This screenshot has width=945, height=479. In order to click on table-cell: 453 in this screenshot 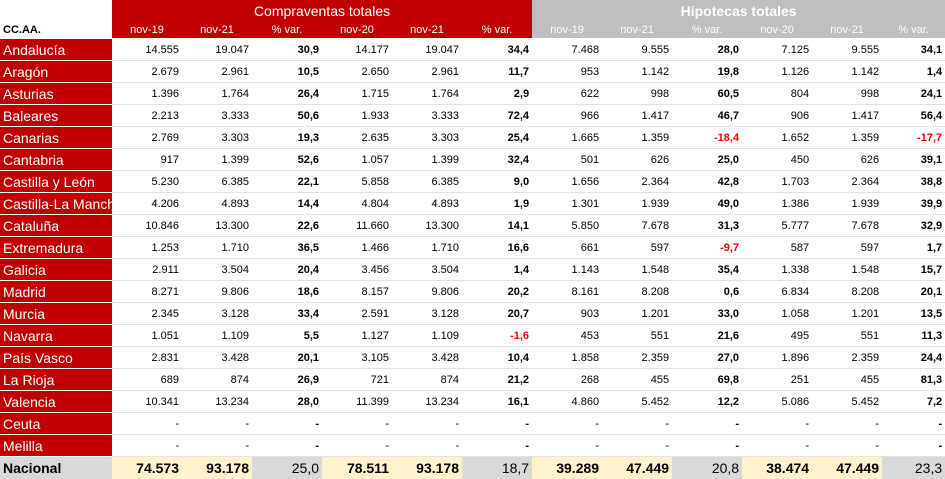, I will do `click(567, 336)`.